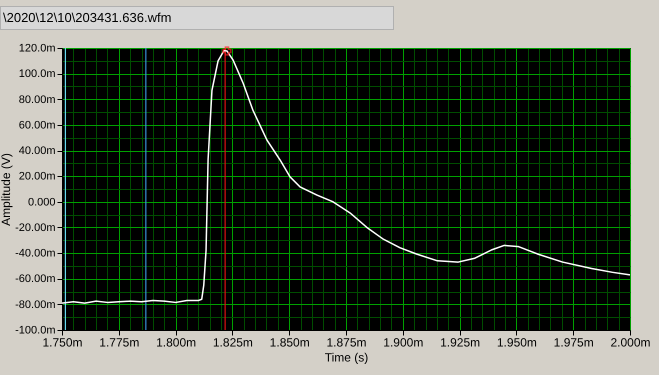 The image size is (659, 375). Describe the element at coordinates (346, 357) in the screenshot. I see `x-axis-title: Time (s)` at that location.